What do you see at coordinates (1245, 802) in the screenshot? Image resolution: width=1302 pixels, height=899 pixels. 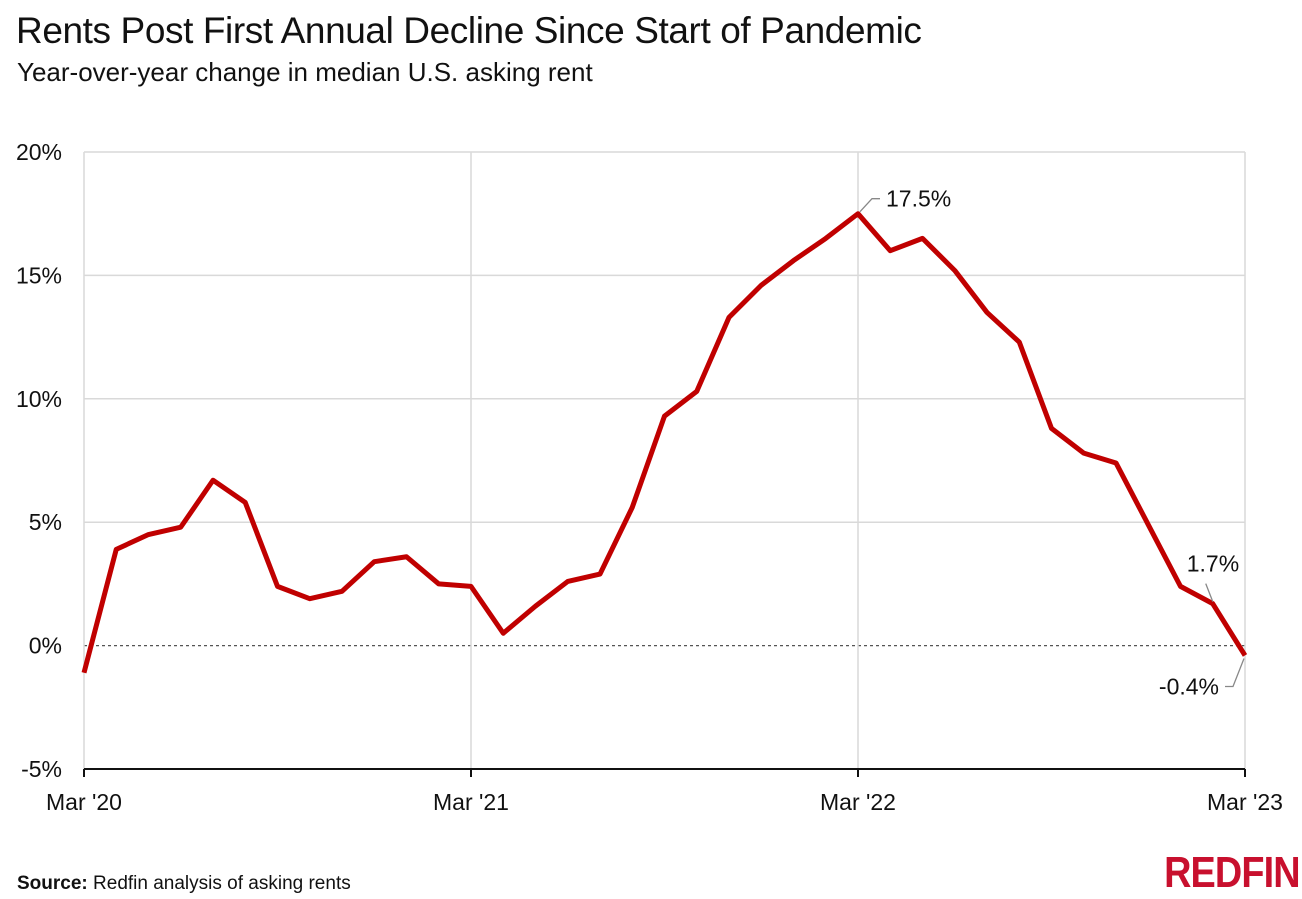 I see `x-tick-label: Mar '23` at bounding box center [1245, 802].